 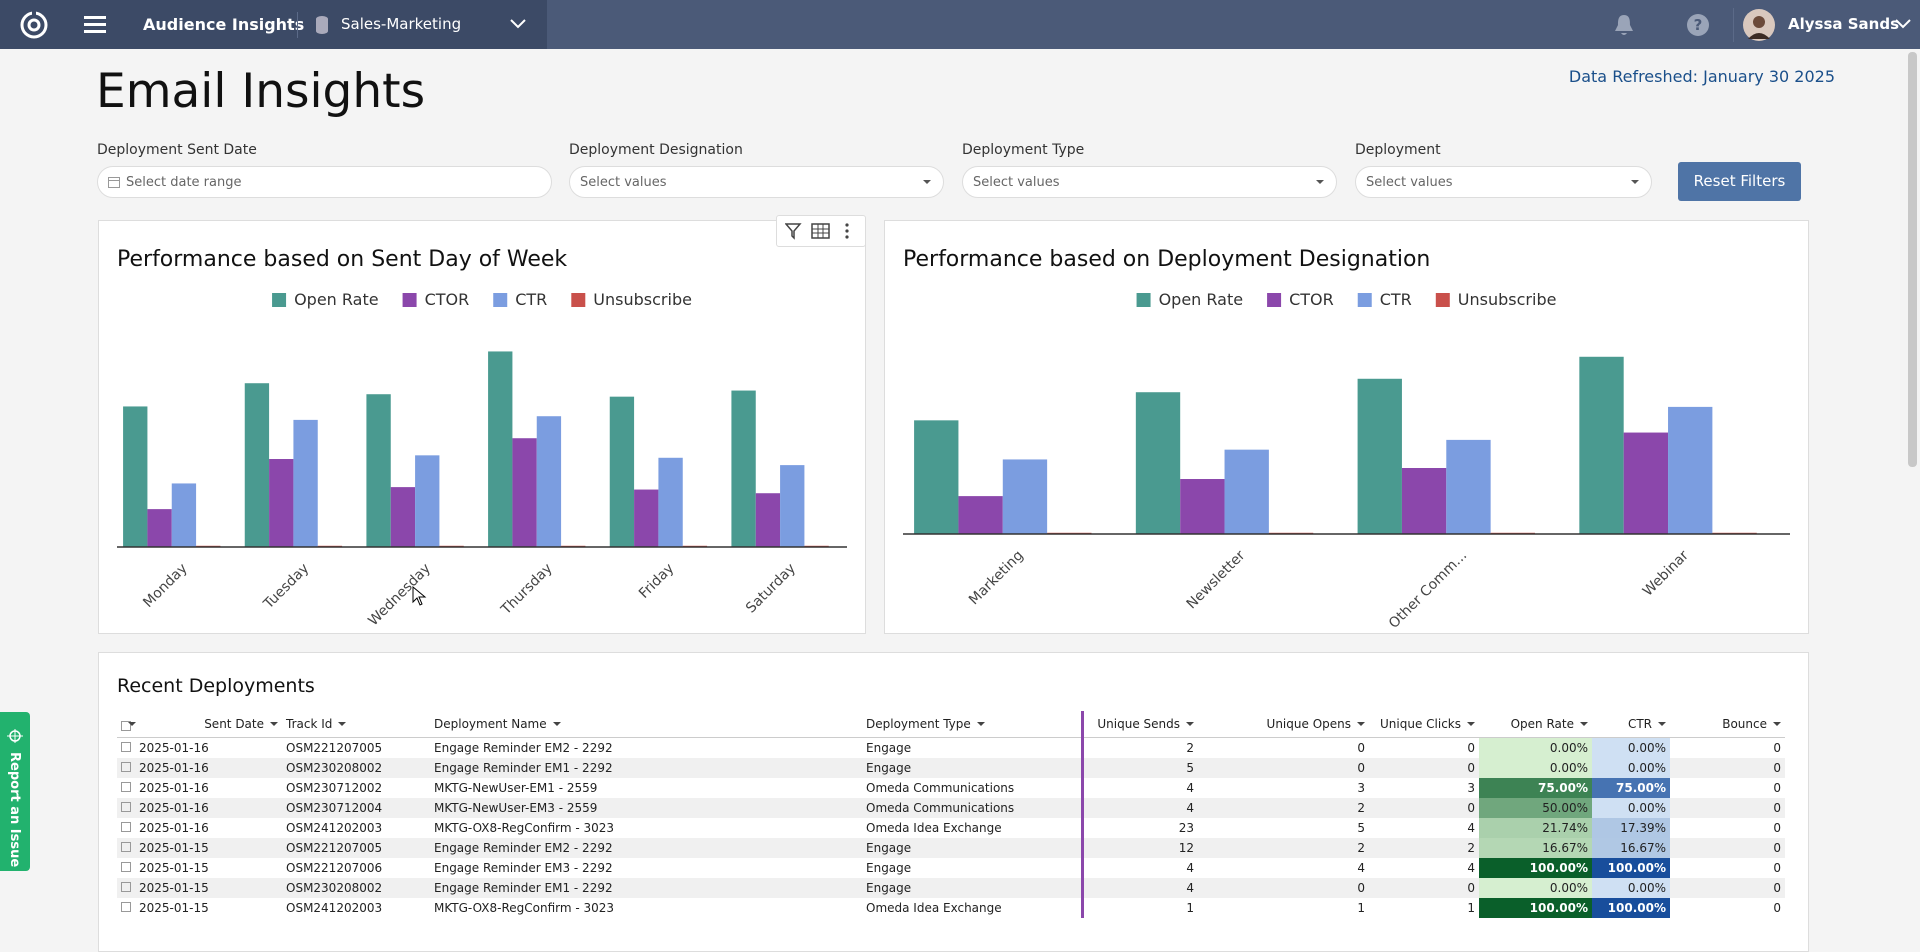 I want to click on scrollbar, so click(x=1912, y=259).